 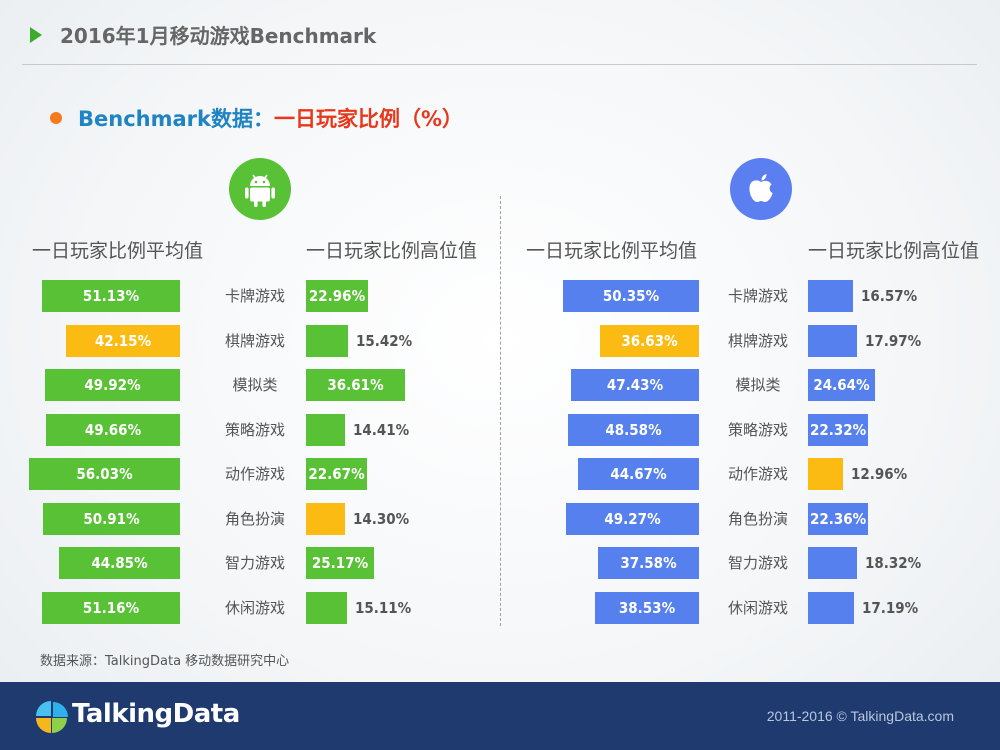 I want to click on ios-avg-heading: 一日玩家比例平均值, so click(x=612, y=251).